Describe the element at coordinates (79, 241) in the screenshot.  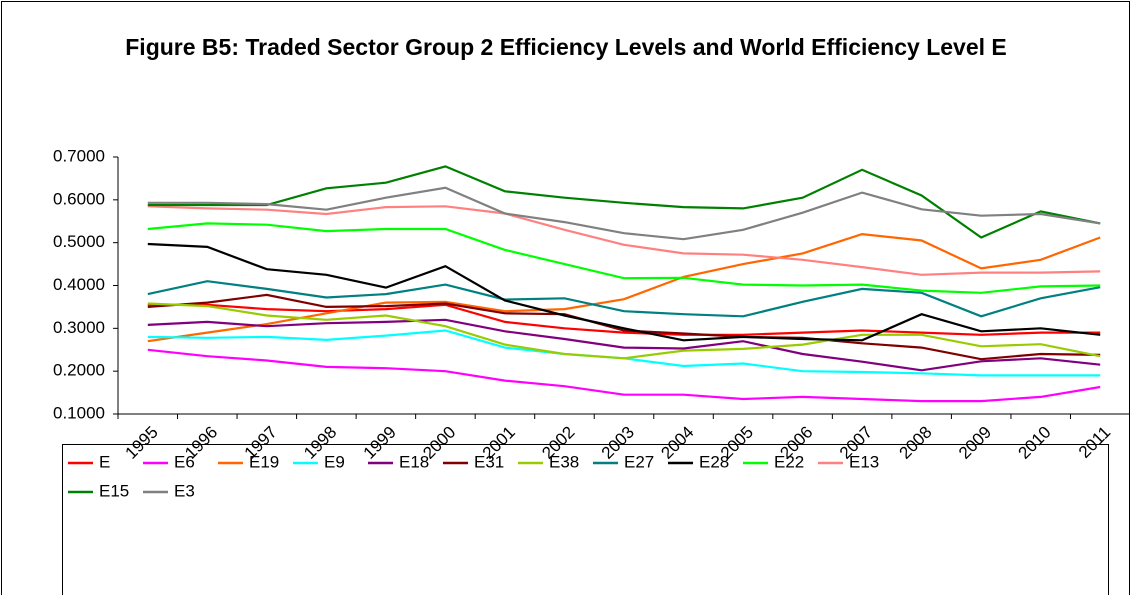
I see `y-tick-label: 0.5000` at that location.